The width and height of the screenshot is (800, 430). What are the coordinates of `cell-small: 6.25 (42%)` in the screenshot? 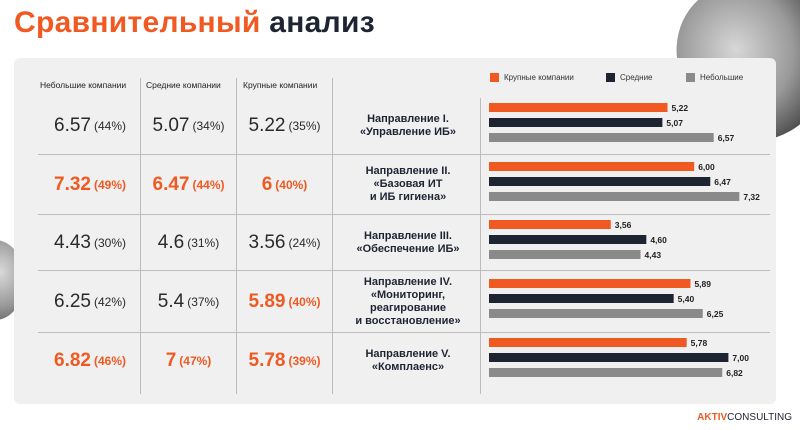 It's located at (90, 301).